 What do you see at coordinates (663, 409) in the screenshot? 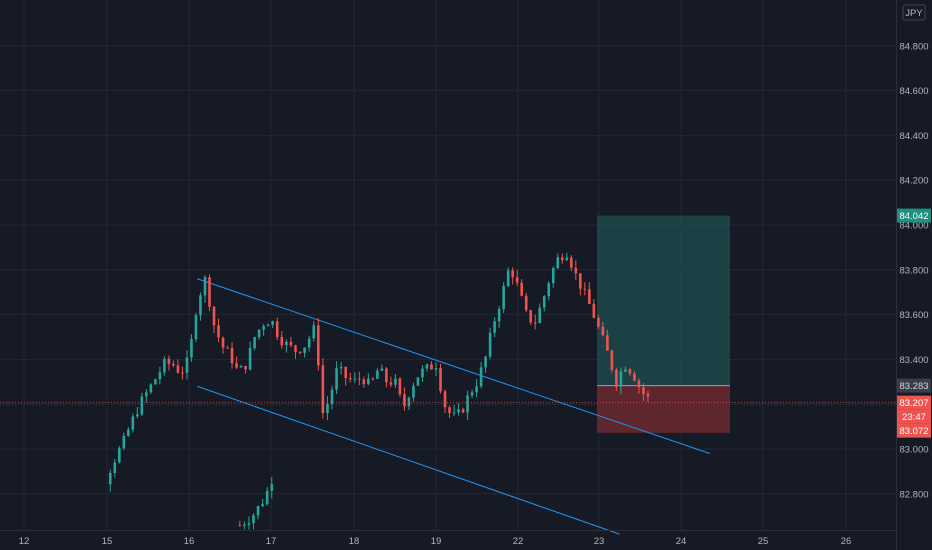
I see `stop-loss-zone` at bounding box center [663, 409].